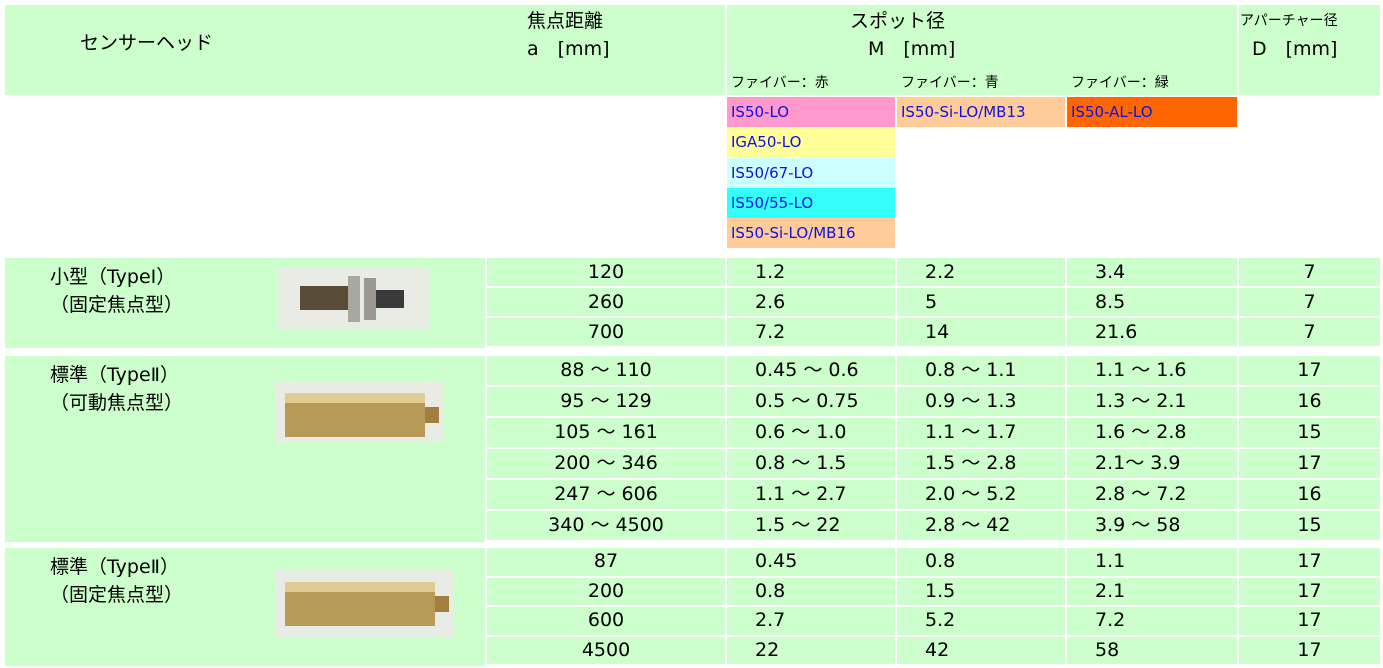 Image resolution: width=1383 pixels, height=668 pixels. What do you see at coordinates (605, 622) in the screenshot?
I see `cell: 600` at bounding box center [605, 622].